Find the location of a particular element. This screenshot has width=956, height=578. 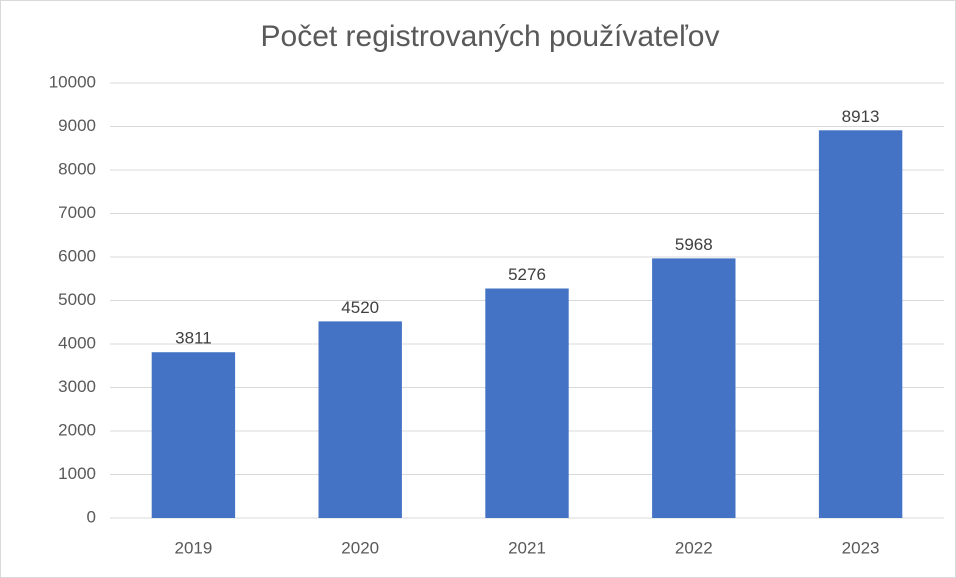

x-tick-label: 2021 is located at coordinates (527, 547).